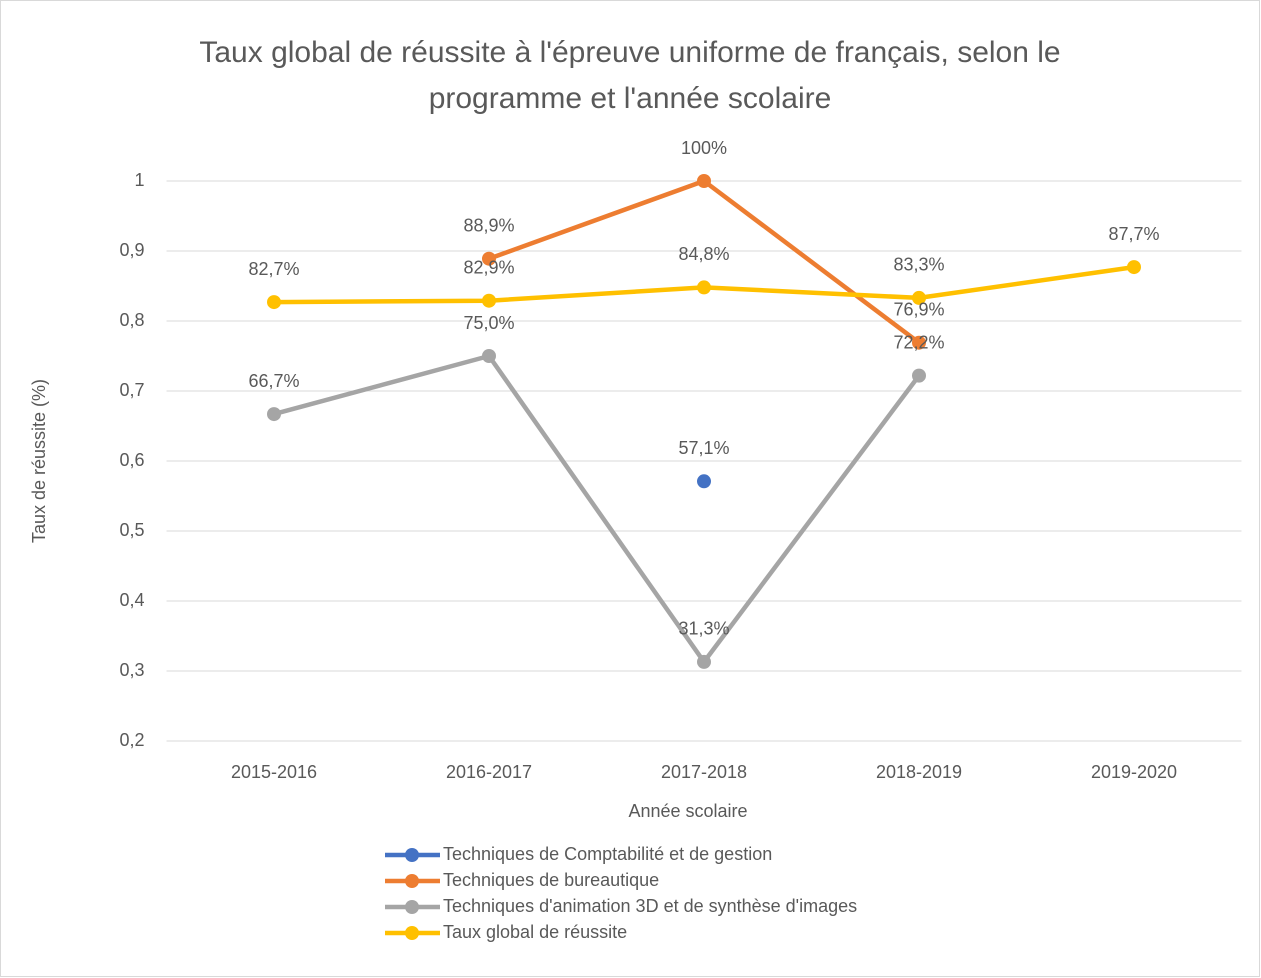  I want to click on x-tick-label: 2017-2018, so click(704, 772).